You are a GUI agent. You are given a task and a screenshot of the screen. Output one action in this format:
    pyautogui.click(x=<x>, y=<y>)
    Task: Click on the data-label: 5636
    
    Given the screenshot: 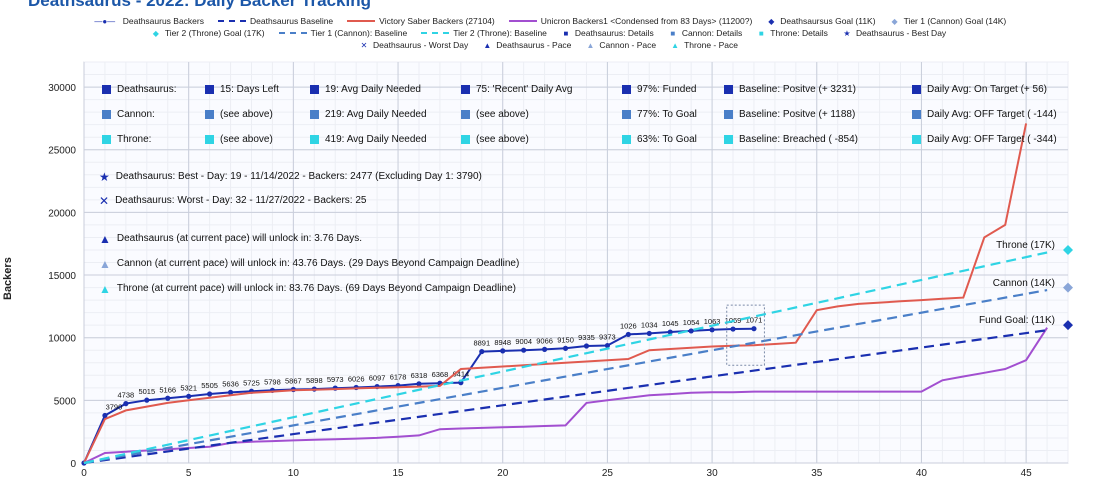 What is the action you would take?
    pyautogui.click(x=230, y=383)
    